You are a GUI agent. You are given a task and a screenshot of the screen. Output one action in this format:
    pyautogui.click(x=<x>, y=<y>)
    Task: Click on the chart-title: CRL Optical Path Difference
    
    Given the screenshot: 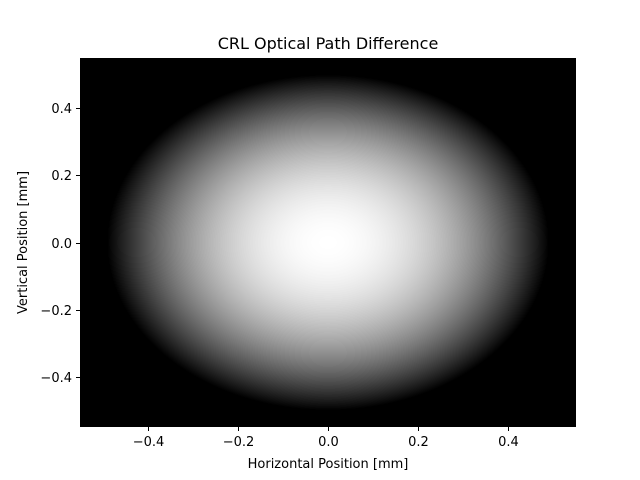 What is the action you would take?
    pyautogui.click(x=328, y=43)
    